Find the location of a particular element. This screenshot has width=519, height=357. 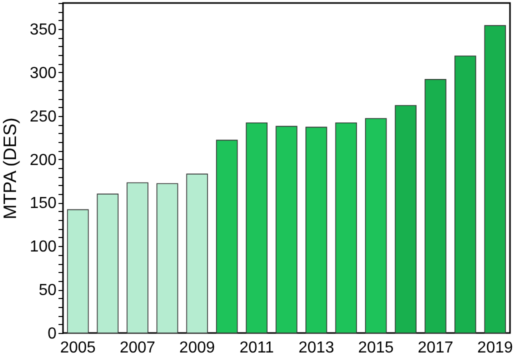

x-tick-label: 2007 is located at coordinates (138, 348).